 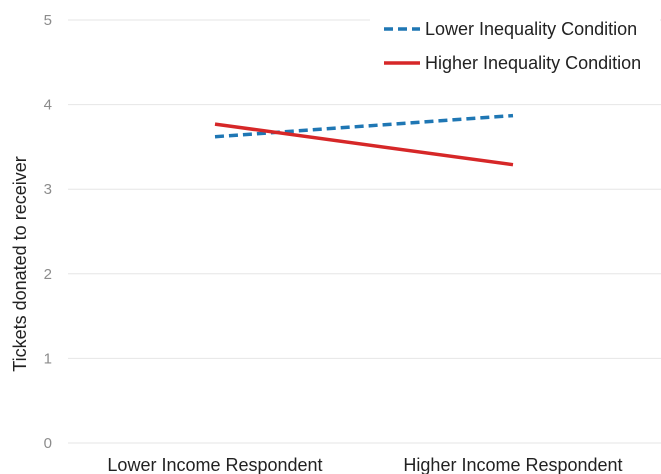 I want to click on y-tick-label-0: 0, so click(x=48, y=443).